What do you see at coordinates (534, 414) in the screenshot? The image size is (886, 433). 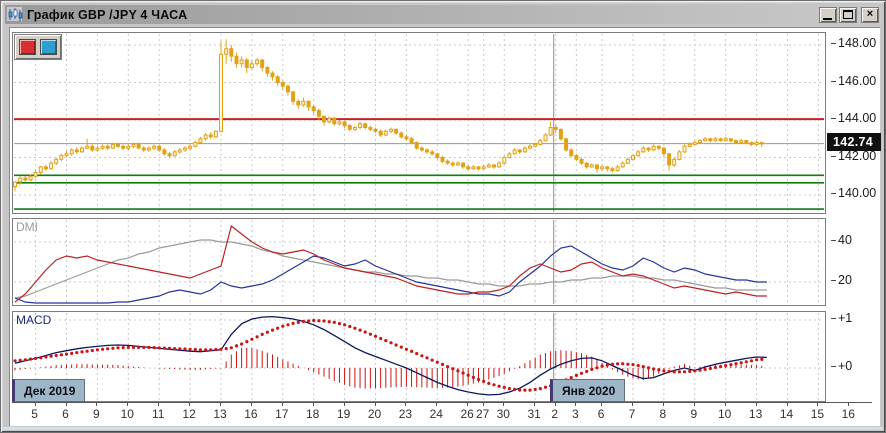 I see `date-axis-label: 31` at bounding box center [534, 414].